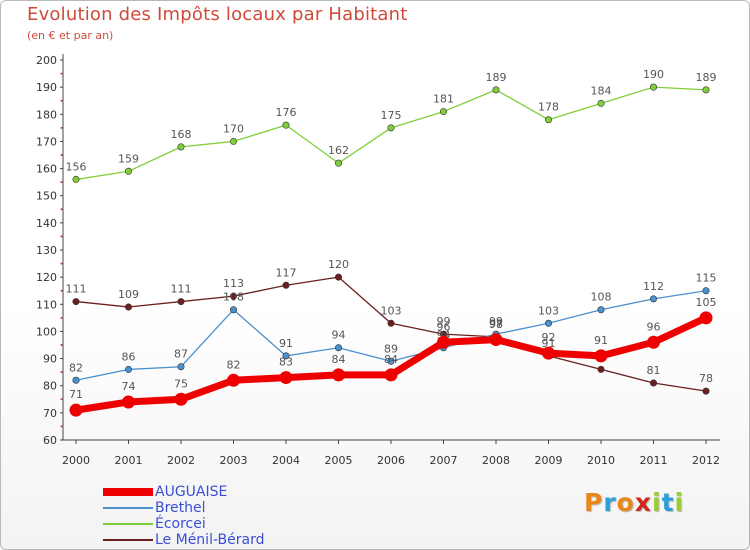 The height and width of the screenshot is (550, 750). Describe the element at coordinates (548, 107) in the screenshot. I see `data-label-ecorcei: 178` at that location.